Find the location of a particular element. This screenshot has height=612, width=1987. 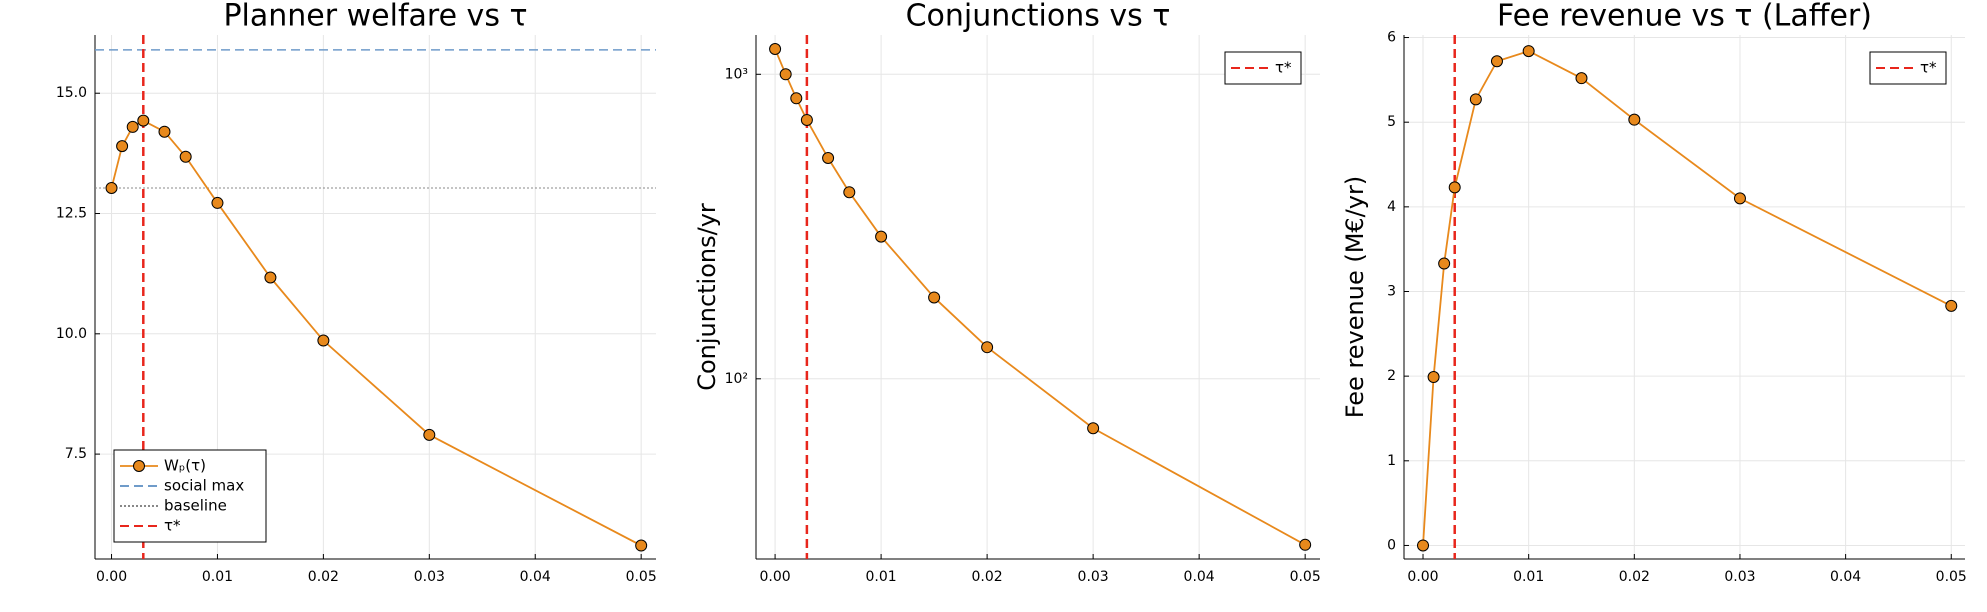

legend-label: social max is located at coordinates (204, 486).